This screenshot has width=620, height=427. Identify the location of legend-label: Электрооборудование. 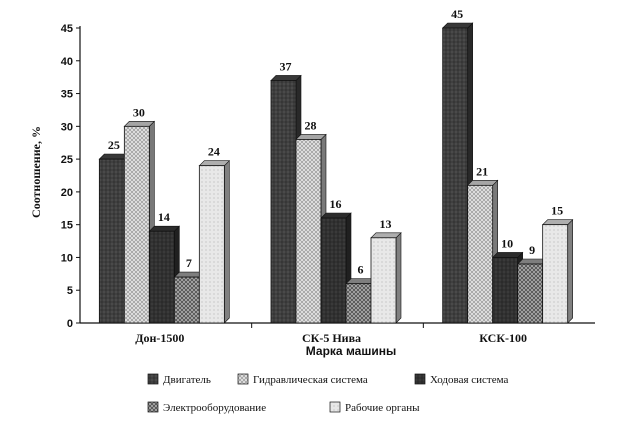
(214, 408).